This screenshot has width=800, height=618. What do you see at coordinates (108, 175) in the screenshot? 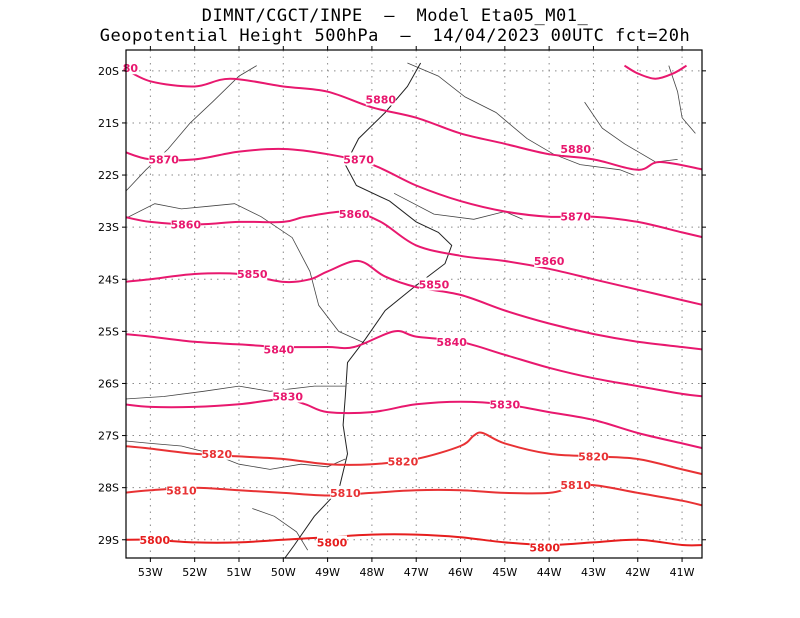
I see `lat-tick-label: 22S` at bounding box center [108, 175].